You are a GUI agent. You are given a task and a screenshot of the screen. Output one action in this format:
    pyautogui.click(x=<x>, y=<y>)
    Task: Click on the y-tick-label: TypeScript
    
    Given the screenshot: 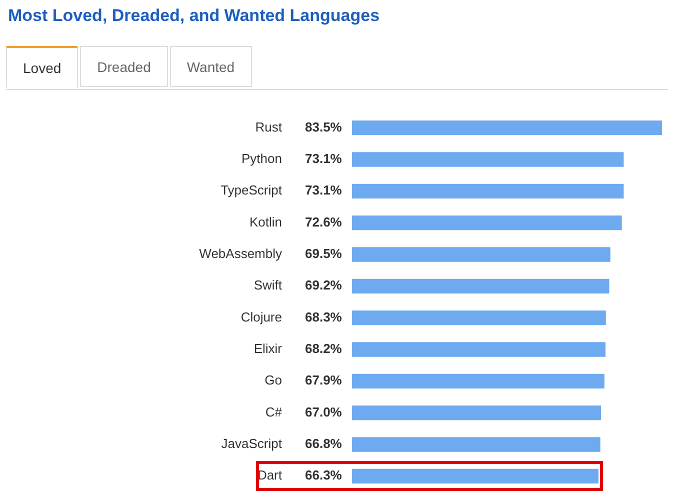 What is the action you would take?
    pyautogui.click(x=251, y=190)
    